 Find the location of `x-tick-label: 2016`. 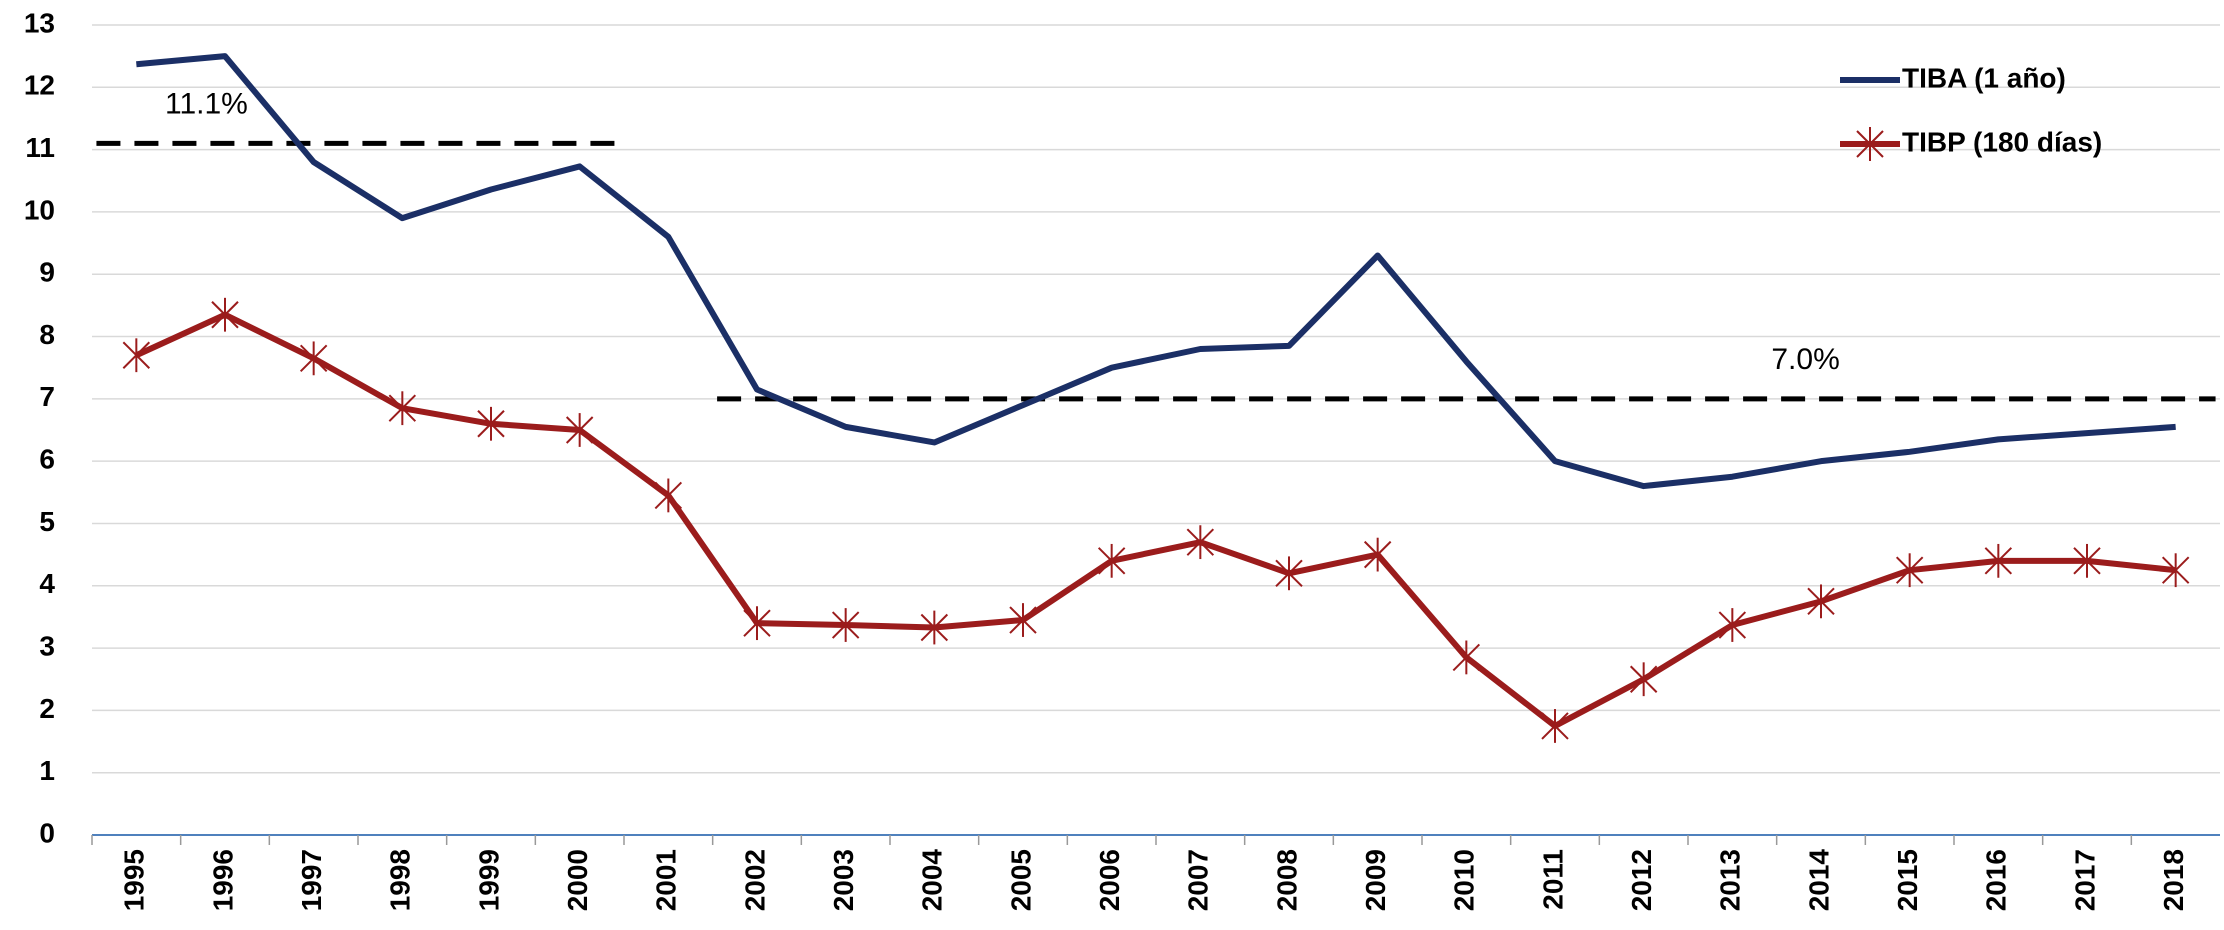

x-tick-label: 2016 is located at coordinates (1996, 880).